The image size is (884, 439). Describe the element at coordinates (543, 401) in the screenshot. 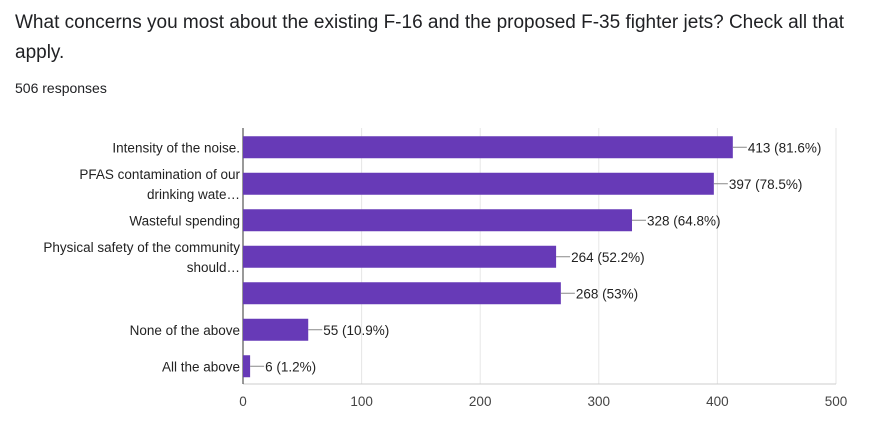

I see `x-axis-ticks: 0 100 200 300 400 500` at that location.